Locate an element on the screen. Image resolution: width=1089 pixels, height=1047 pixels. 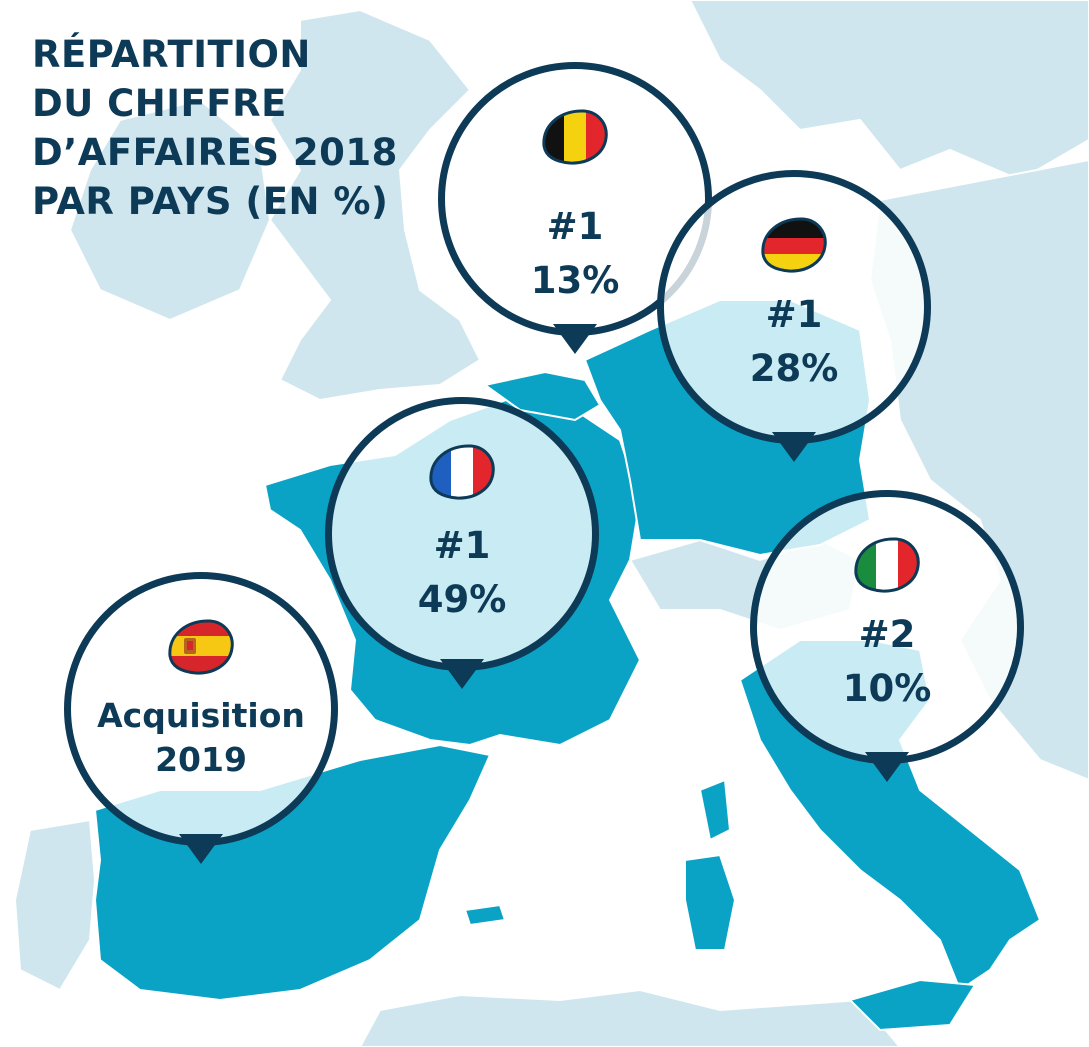
belgium-flag-icon is located at coordinates (575, 137).